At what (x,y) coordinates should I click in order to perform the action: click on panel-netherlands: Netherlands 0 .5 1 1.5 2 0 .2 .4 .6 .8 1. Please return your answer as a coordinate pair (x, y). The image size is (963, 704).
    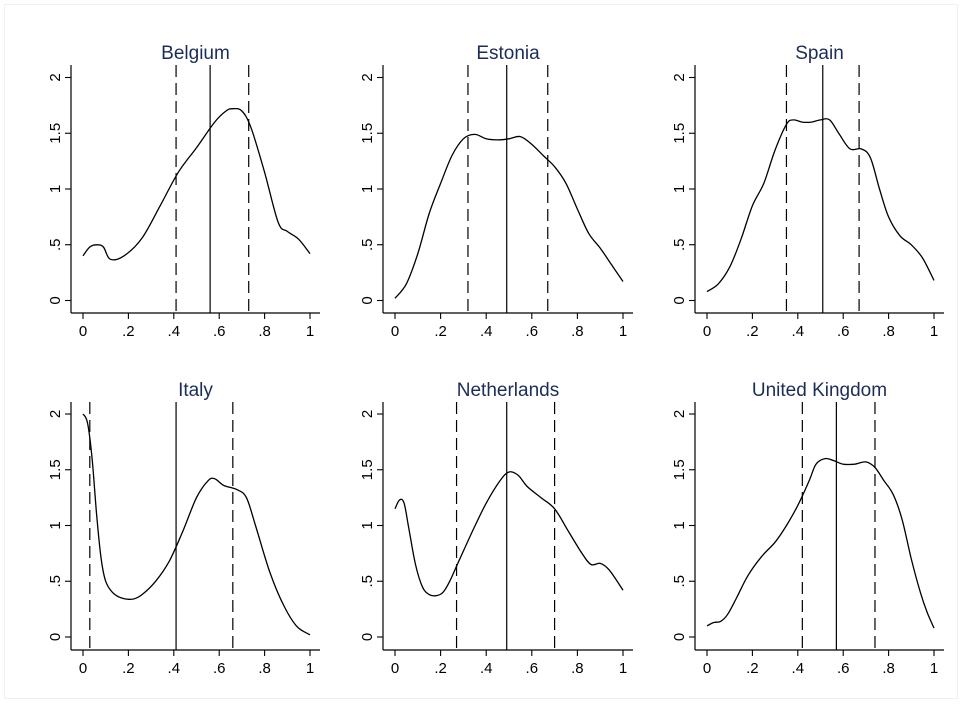
    Looking at the image, I should click on (496, 528).